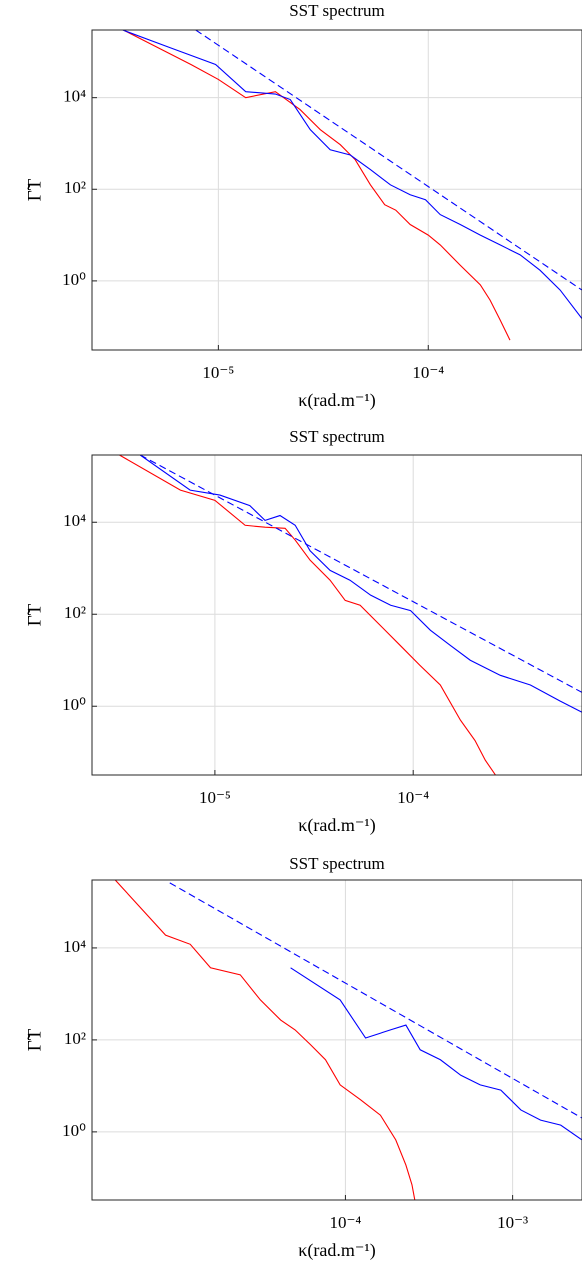  What do you see at coordinates (512, 1222) in the screenshot?
I see `x-tick-label: 10⁻³` at bounding box center [512, 1222].